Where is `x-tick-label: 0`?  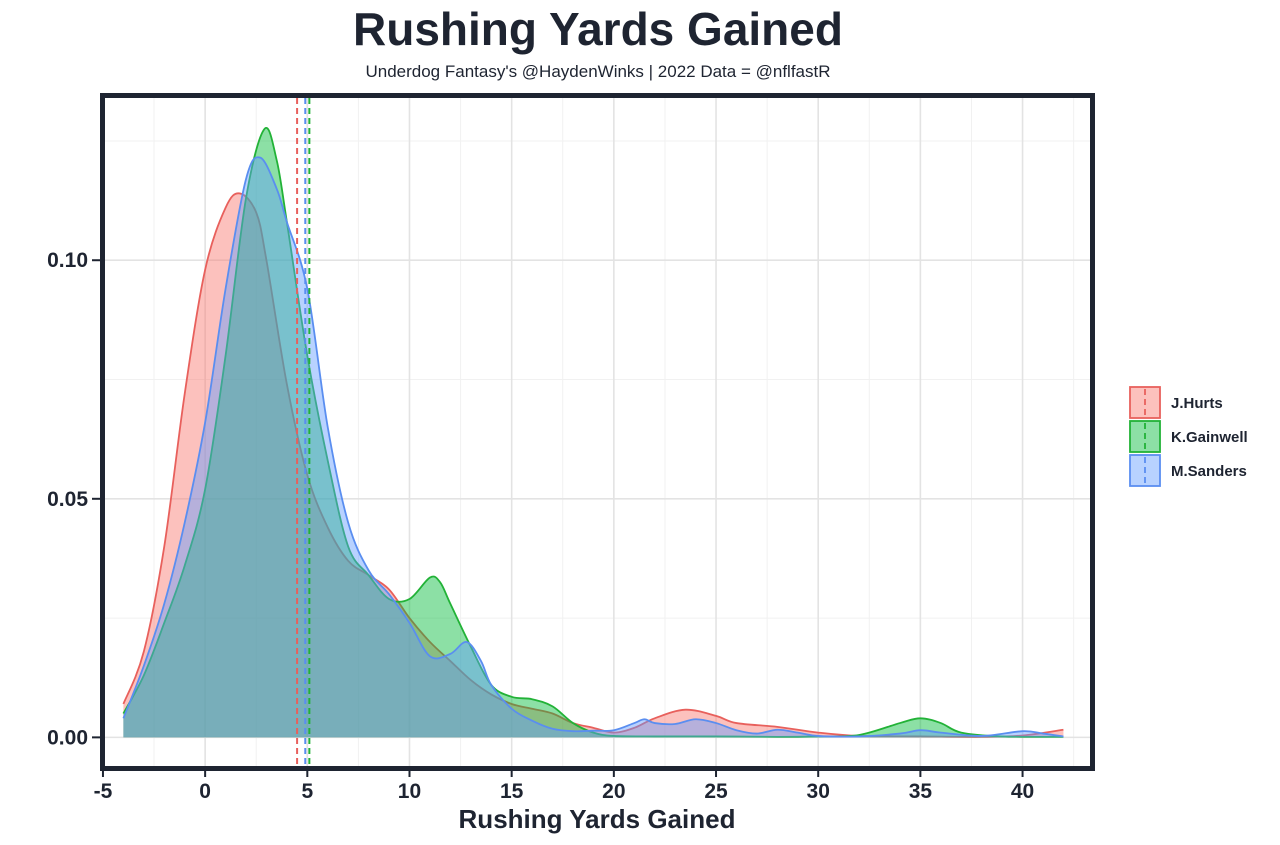
x-tick-label: 0 is located at coordinates (205, 791).